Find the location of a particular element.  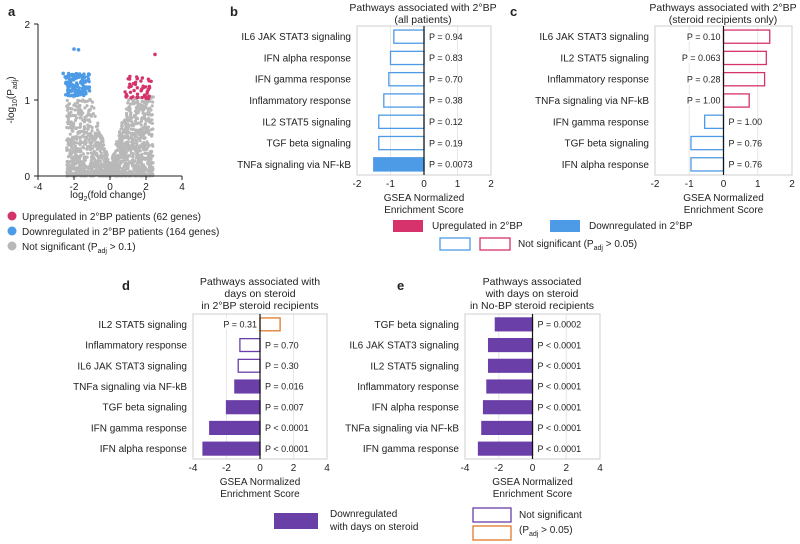

chart-title: in 2°BP steroid recipients is located at coordinates (259, 306).